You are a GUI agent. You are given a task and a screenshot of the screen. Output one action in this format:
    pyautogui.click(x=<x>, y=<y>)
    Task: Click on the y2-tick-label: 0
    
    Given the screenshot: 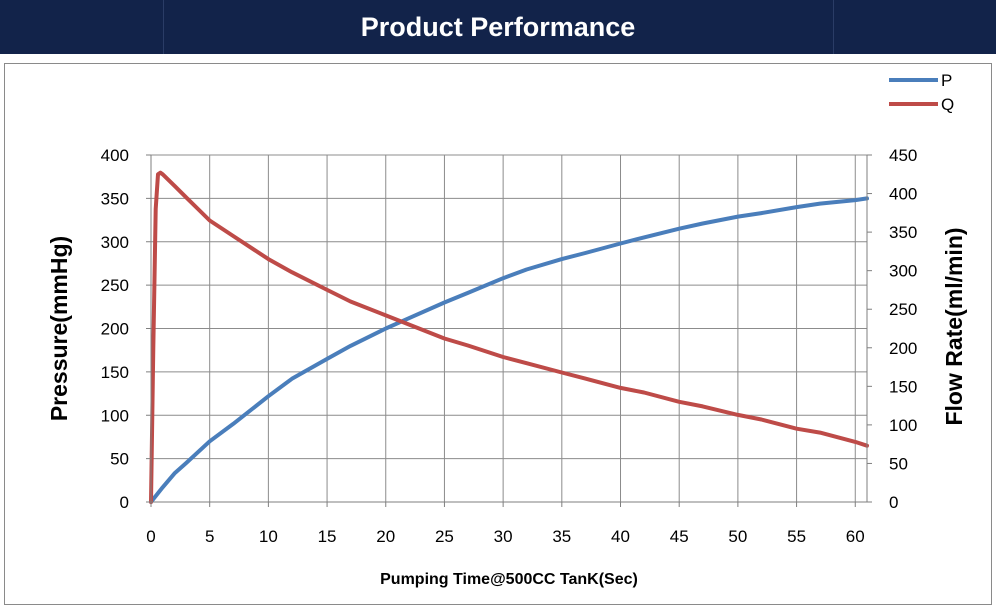 What is the action you would take?
    pyautogui.click(x=893, y=502)
    